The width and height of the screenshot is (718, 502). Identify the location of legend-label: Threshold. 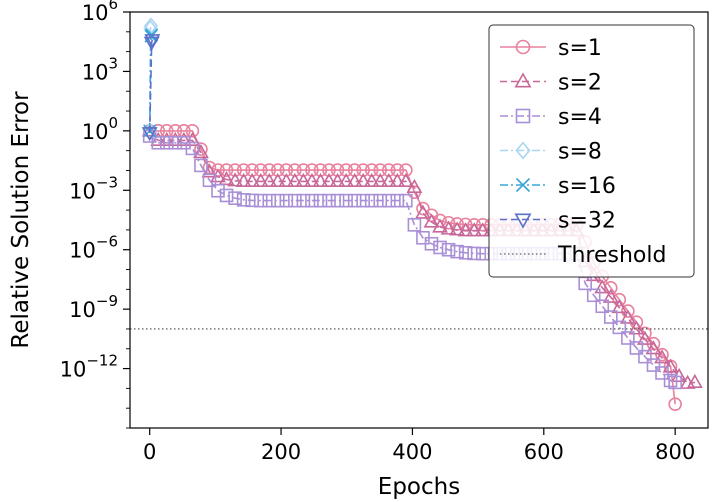
(611, 255).